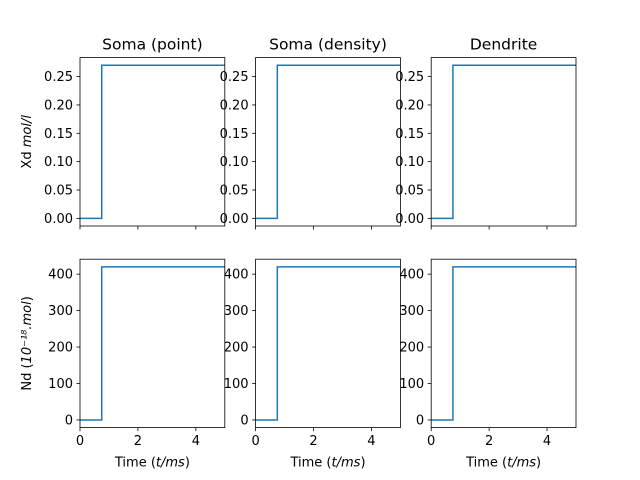  I want to click on panel-title: Soma (density), so click(328, 45).